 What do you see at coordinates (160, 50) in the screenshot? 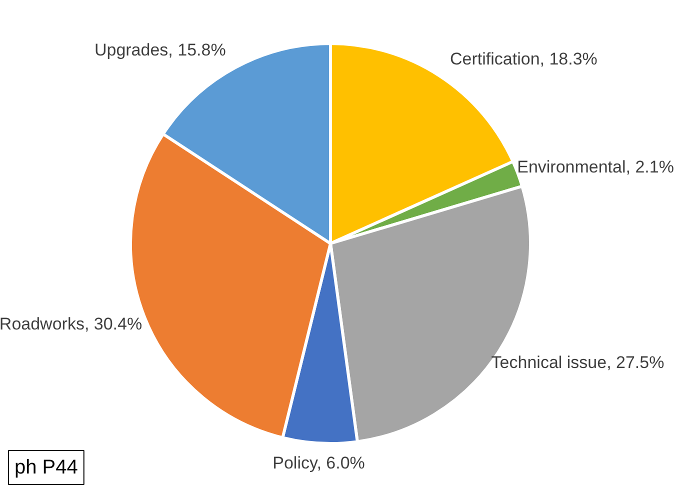
I see `slice-label: Upgrades, 15.8%` at bounding box center [160, 50].